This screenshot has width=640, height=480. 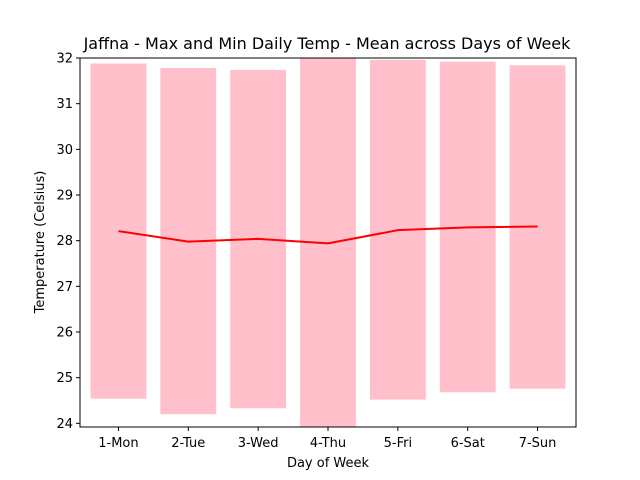 I want to click on x-tick-label: 7-Sun, so click(x=538, y=443).